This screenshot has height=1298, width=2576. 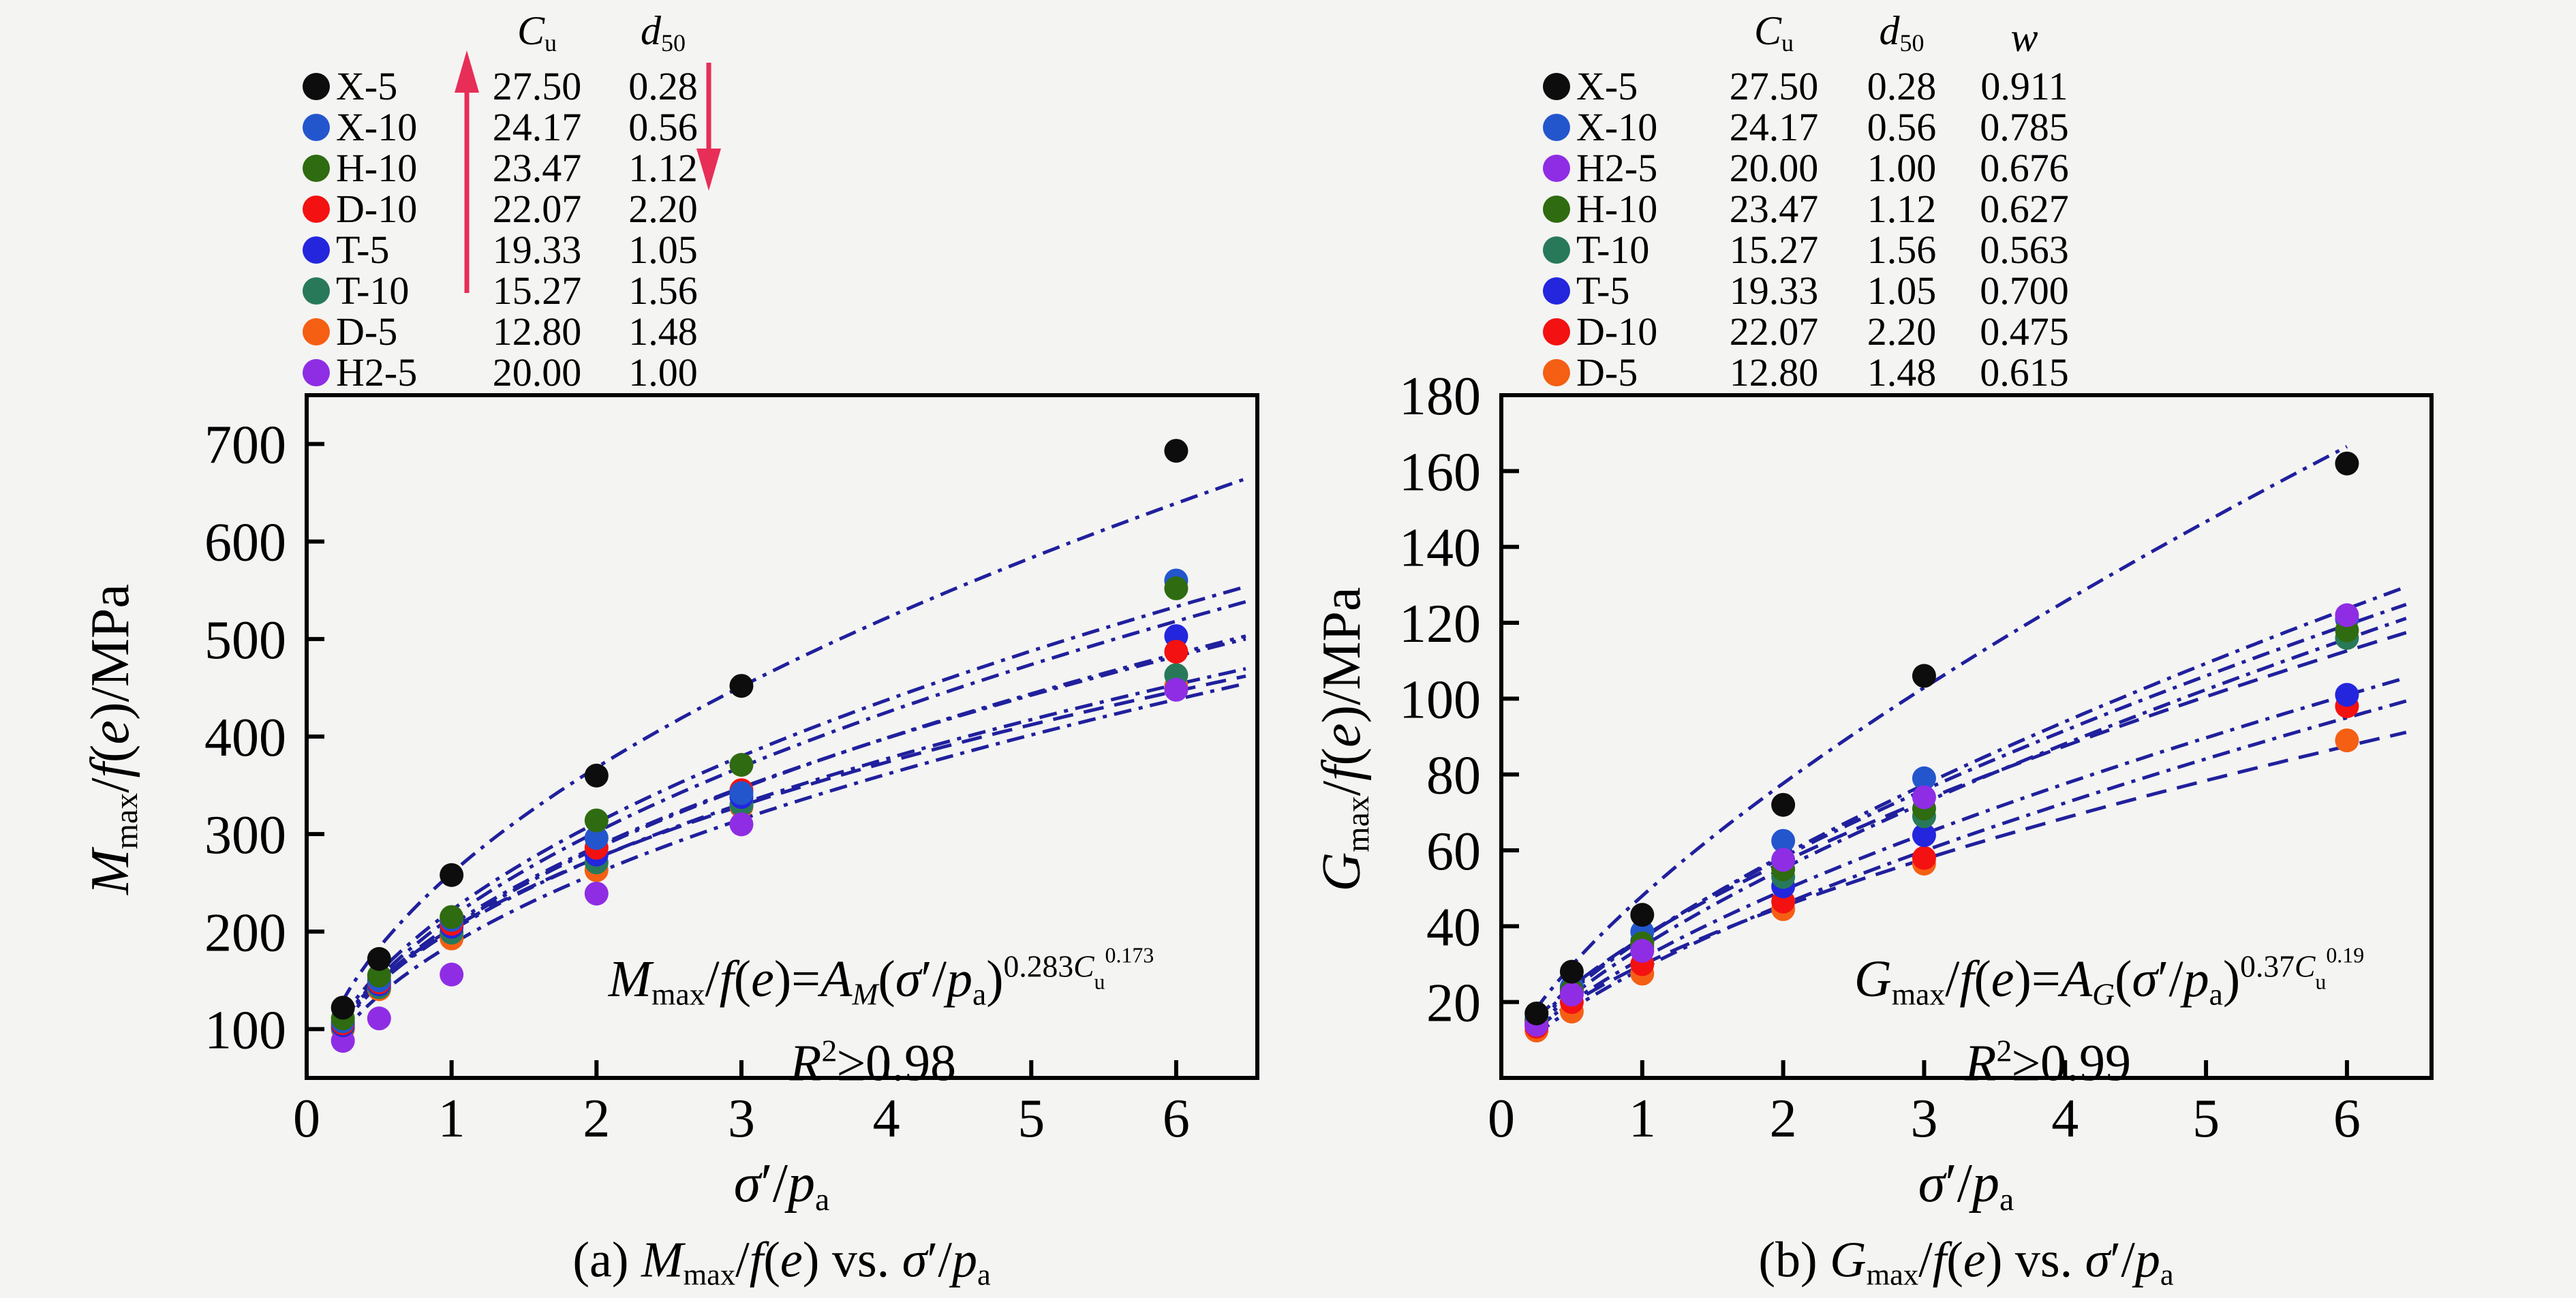 What do you see at coordinates (663, 86) in the screenshot?
I see `legend-d50-X-5: 0.28` at bounding box center [663, 86].